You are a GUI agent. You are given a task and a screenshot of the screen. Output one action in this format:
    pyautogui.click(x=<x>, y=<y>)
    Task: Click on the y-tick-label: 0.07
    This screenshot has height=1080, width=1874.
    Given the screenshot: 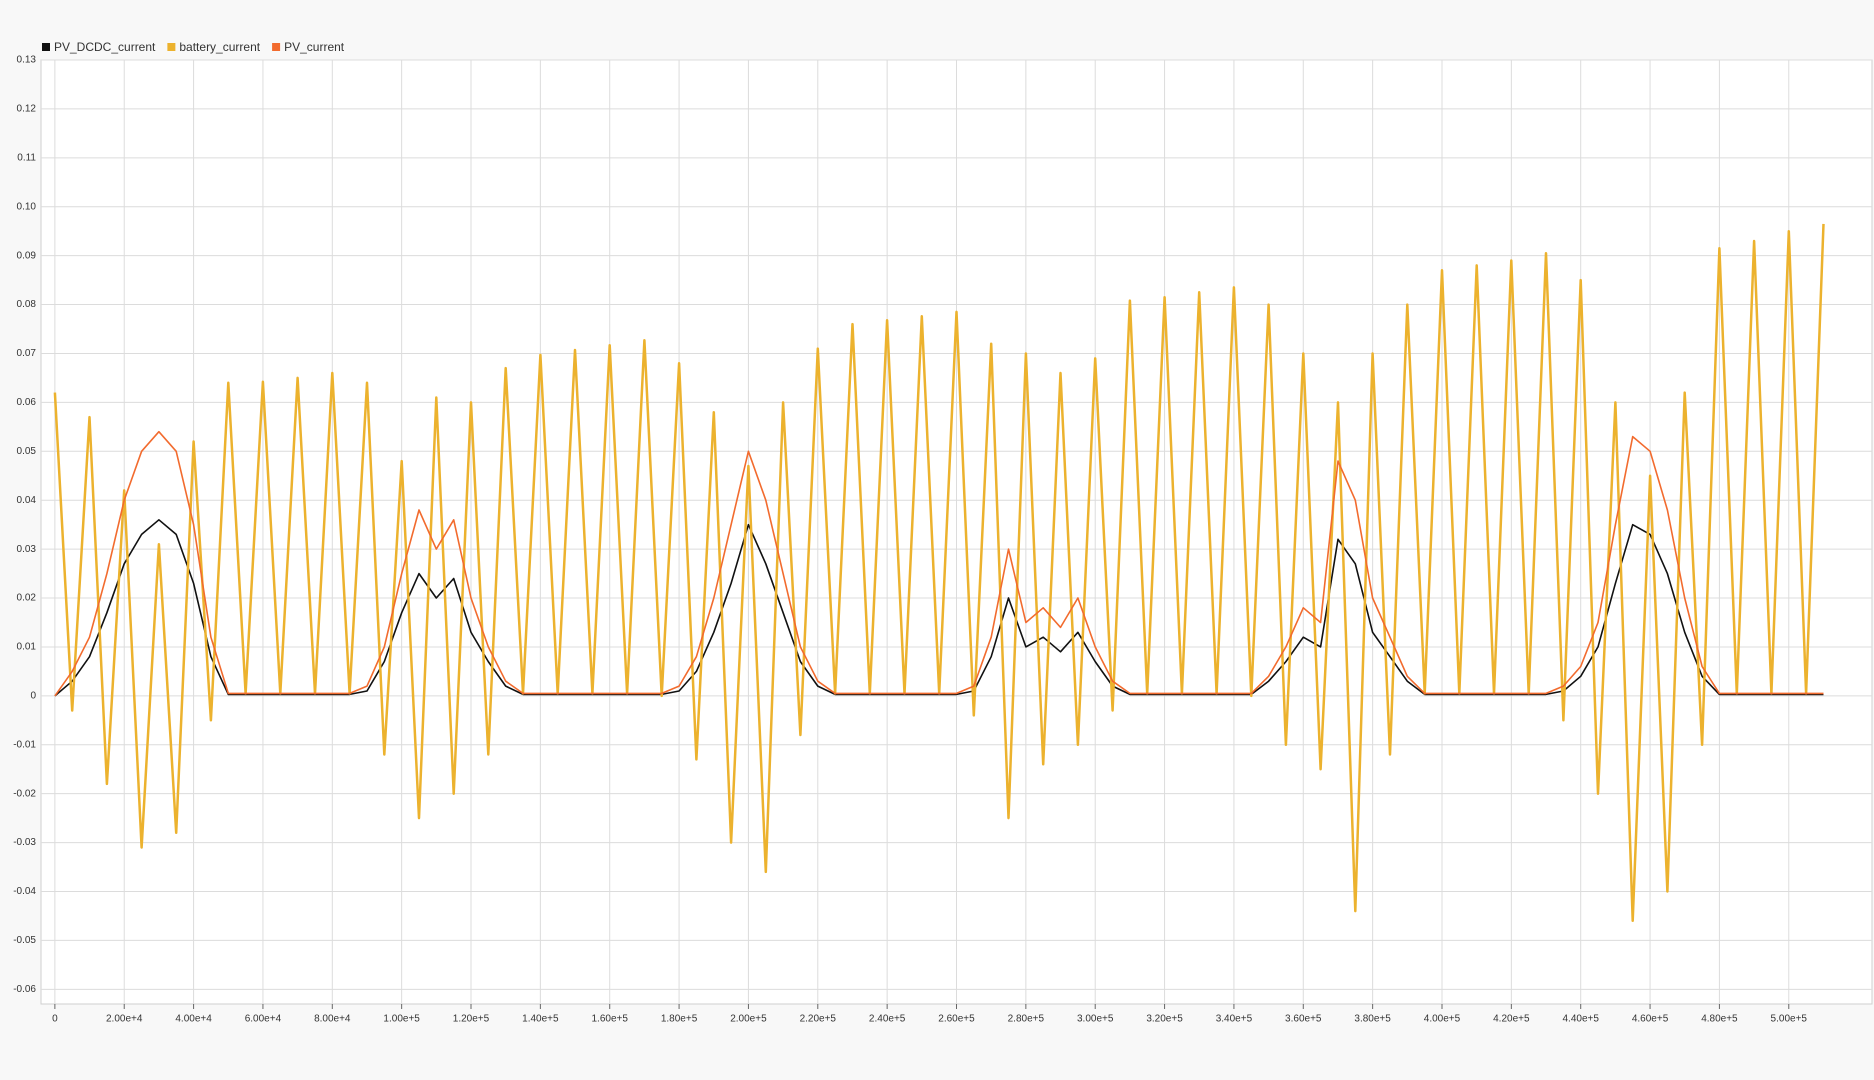 What is the action you would take?
    pyautogui.click(x=27, y=353)
    